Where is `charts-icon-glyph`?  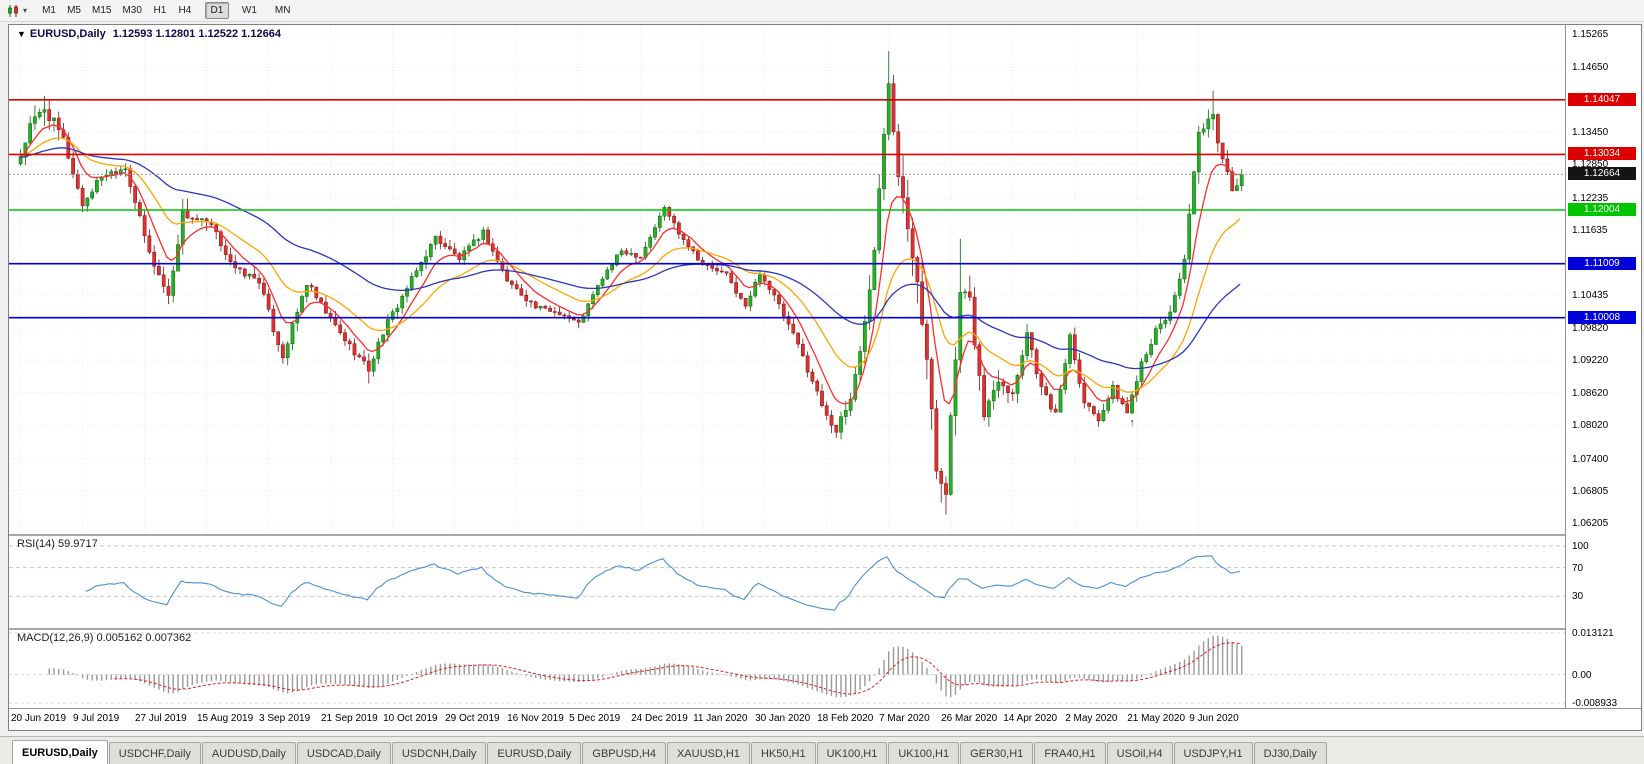
charts-icon-glyph is located at coordinates (13, 10).